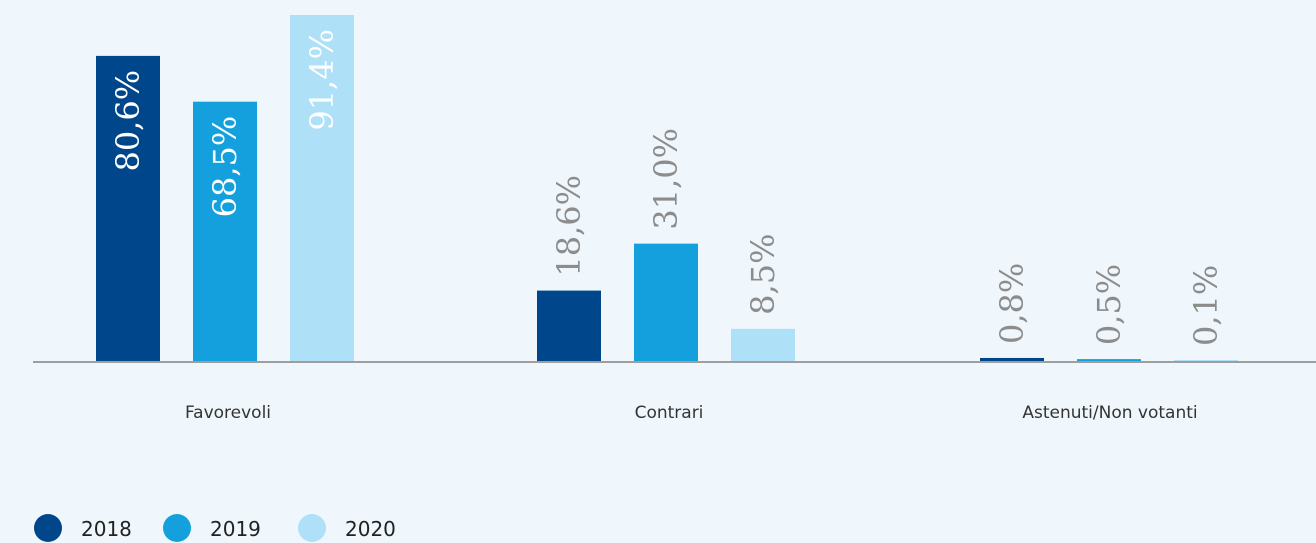 This screenshot has width=1316, height=543. Describe the element at coordinates (1109, 304) in the screenshot. I see `value-label-2019-2: 0,5%` at that location.